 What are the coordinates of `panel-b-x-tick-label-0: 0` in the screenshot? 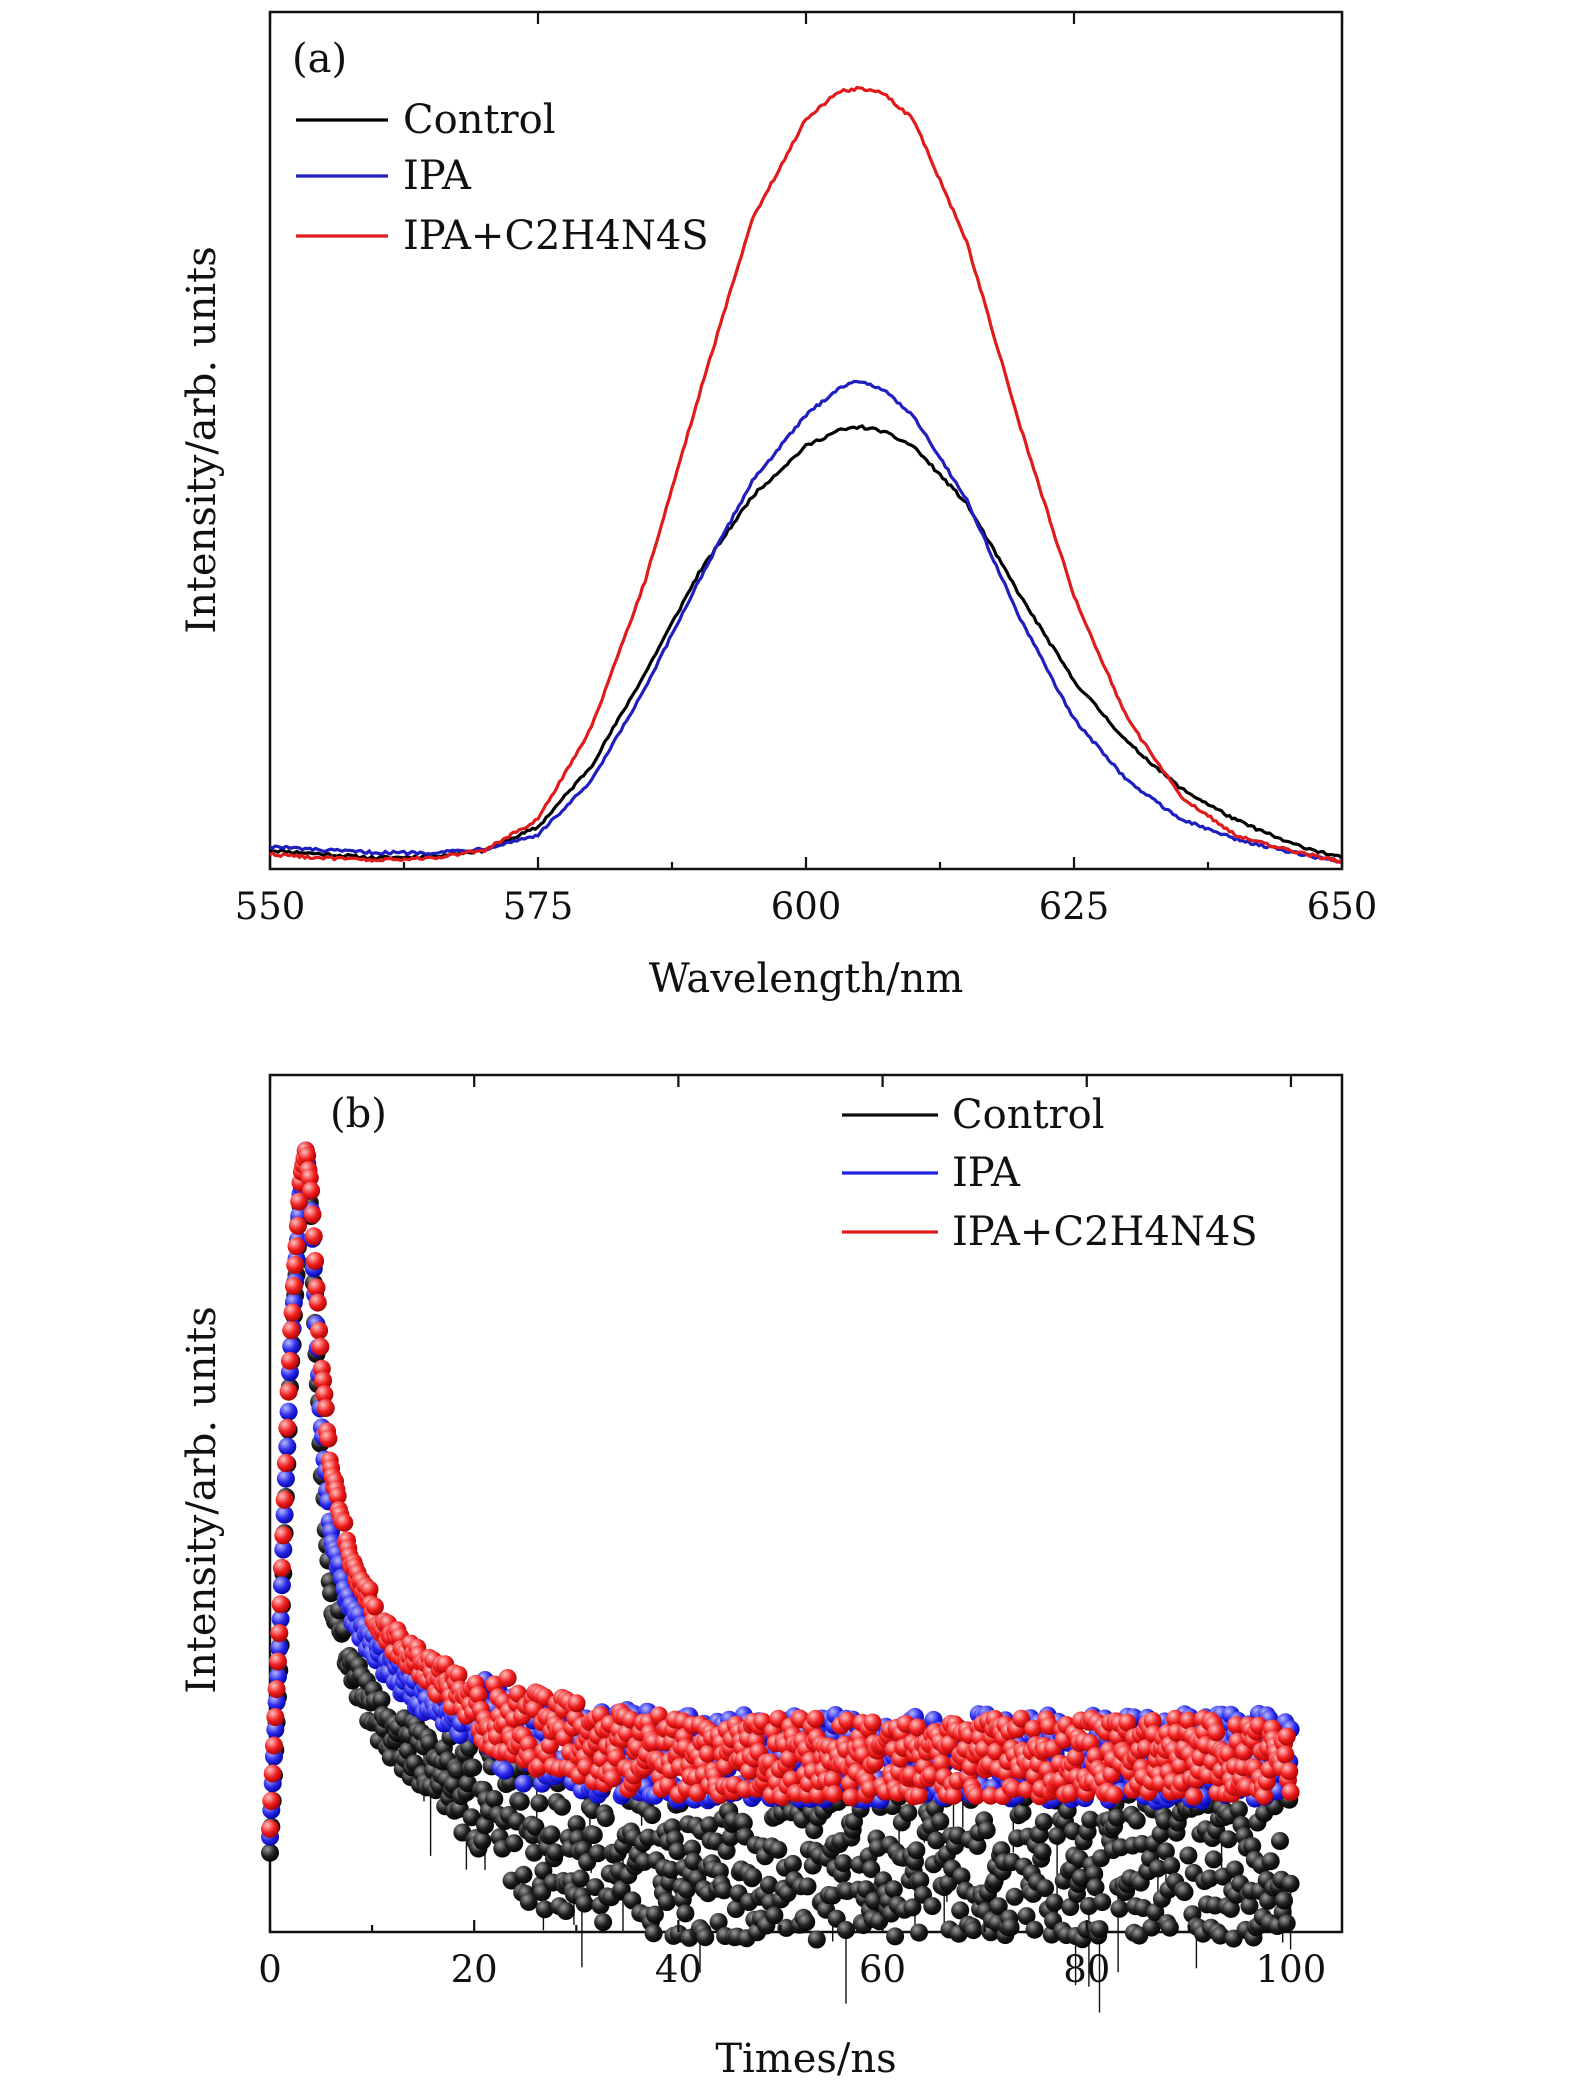 It's located at (270, 1969).